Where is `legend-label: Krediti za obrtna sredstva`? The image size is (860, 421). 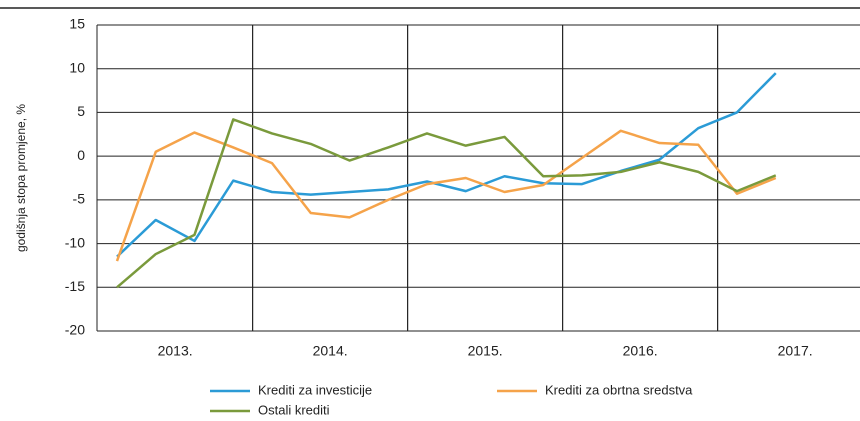 legend-label: Krediti za obrtna sredstva is located at coordinates (619, 389).